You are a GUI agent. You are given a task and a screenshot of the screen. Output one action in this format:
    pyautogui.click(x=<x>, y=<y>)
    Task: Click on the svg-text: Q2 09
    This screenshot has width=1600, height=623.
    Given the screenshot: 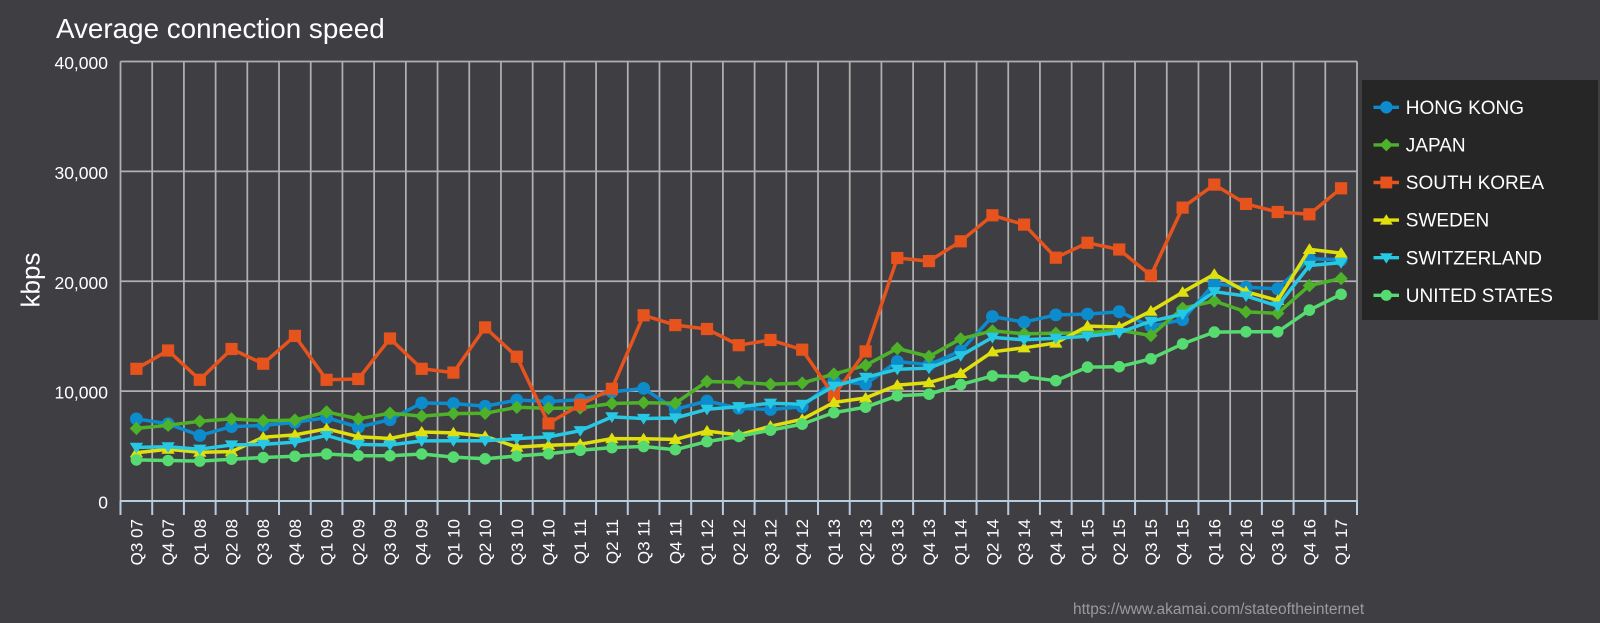 What is the action you would take?
    pyautogui.click(x=358, y=542)
    